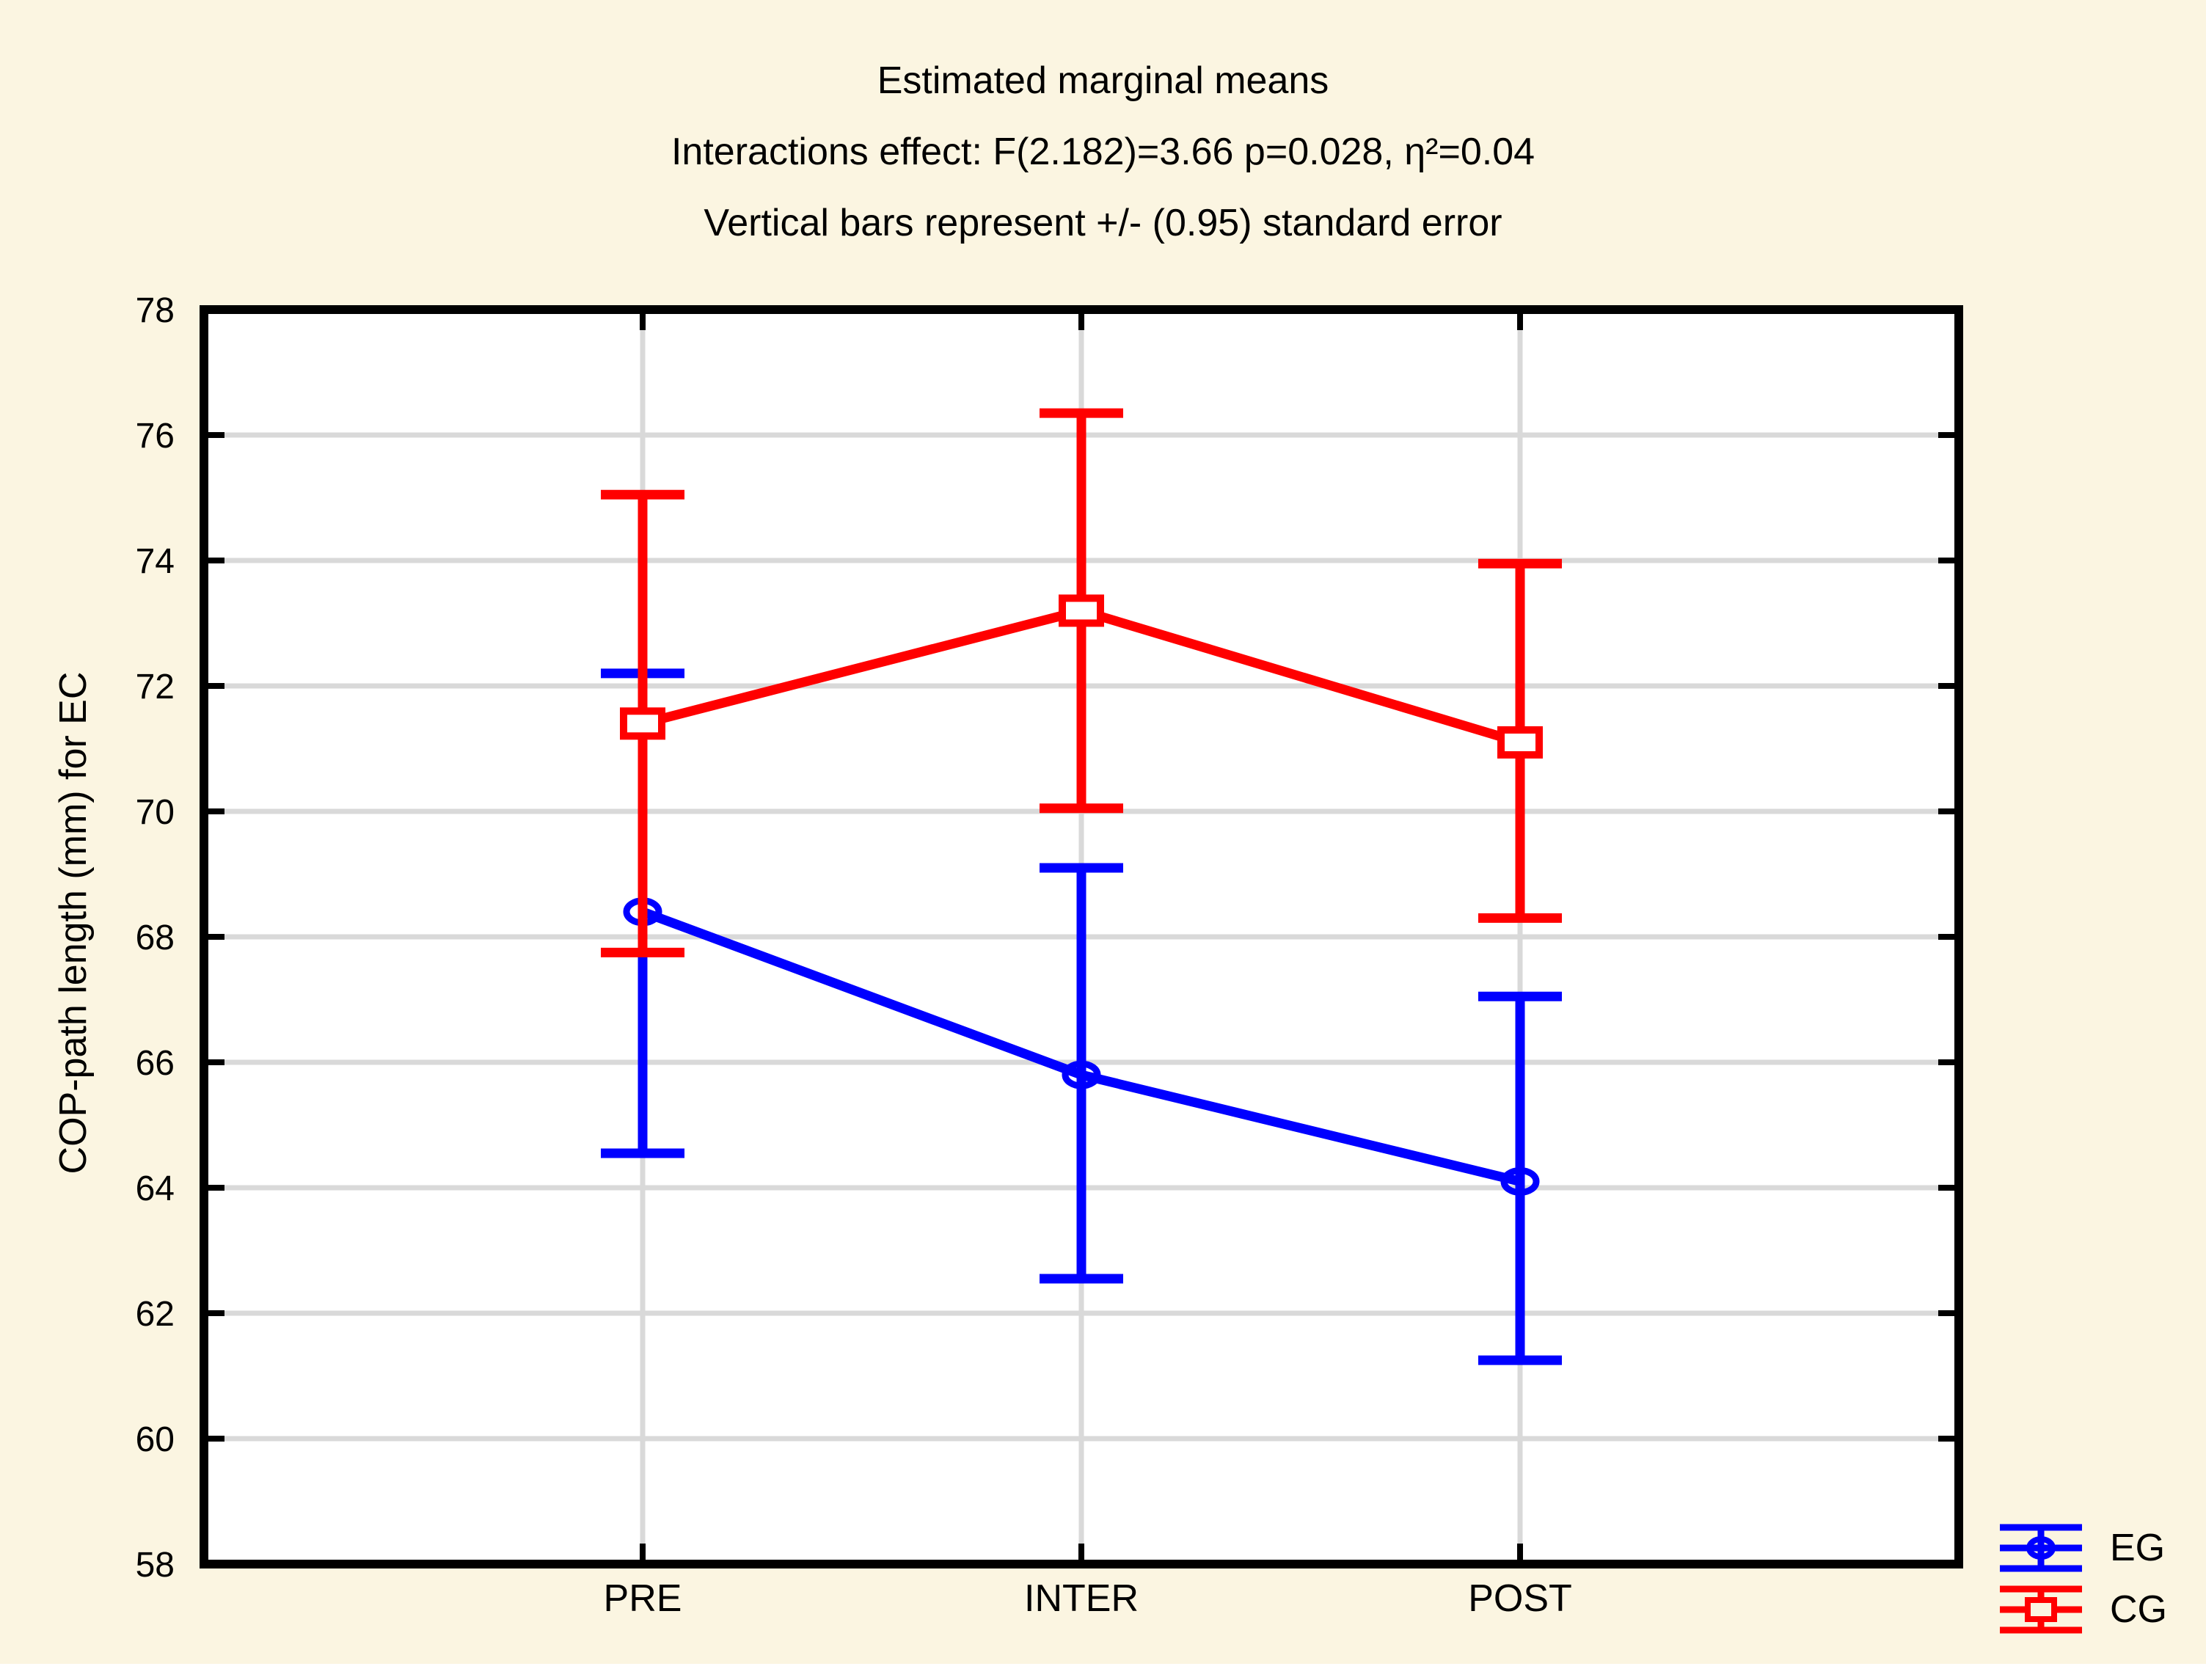  I want to click on marker-eg-inter, so click(1081, 1075).